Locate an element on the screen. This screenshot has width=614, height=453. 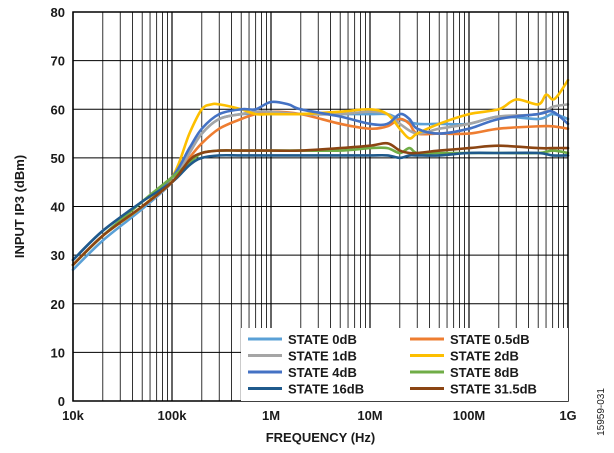
legend-label-state-2db: STATE 2dB is located at coordinates (484, 356).